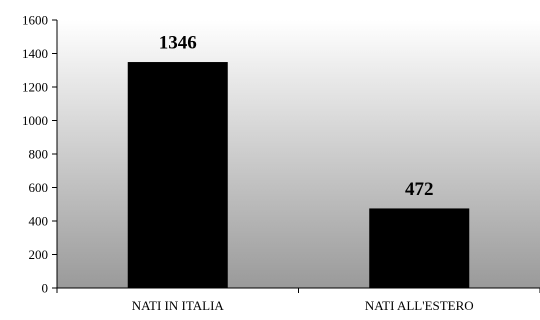 The width and height of the screenshot is (540, 320). Describe the element at coordinates (39, 254) in the screenshot. I see `y-tick-label: 200` at that location.